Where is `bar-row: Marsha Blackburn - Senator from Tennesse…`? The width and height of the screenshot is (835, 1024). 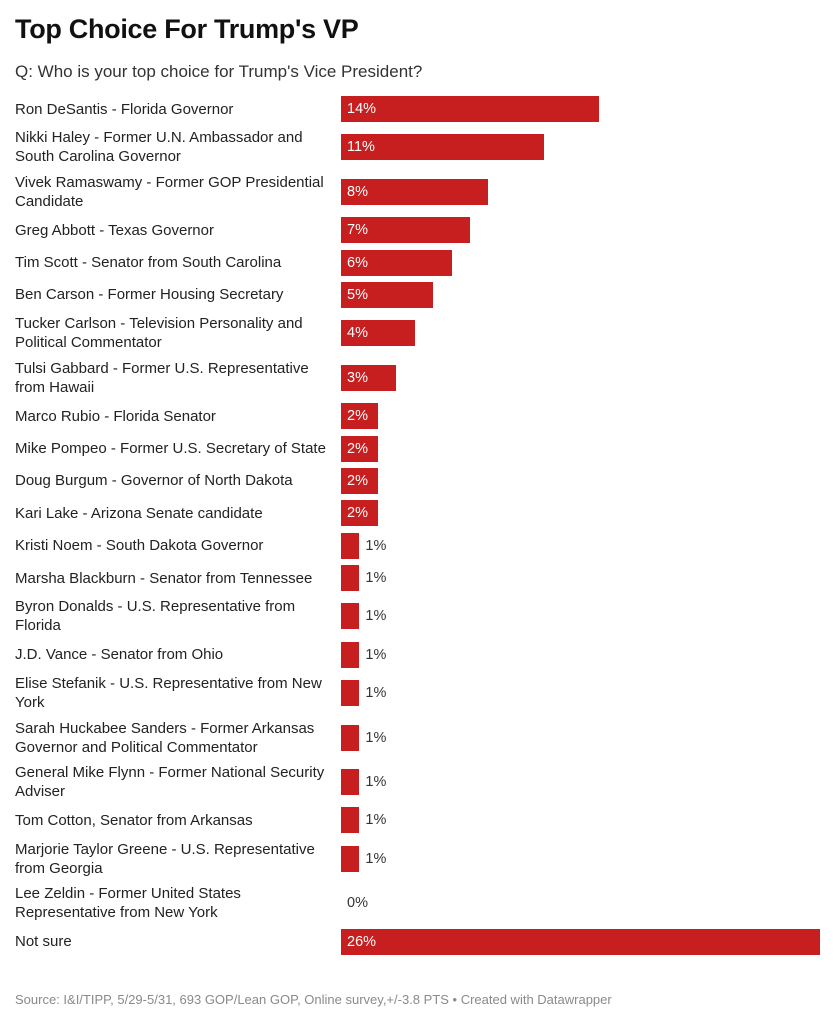
bar-row: Marsha Blackburn - Senator from Tennesse… is located at coordinates (417, 578).